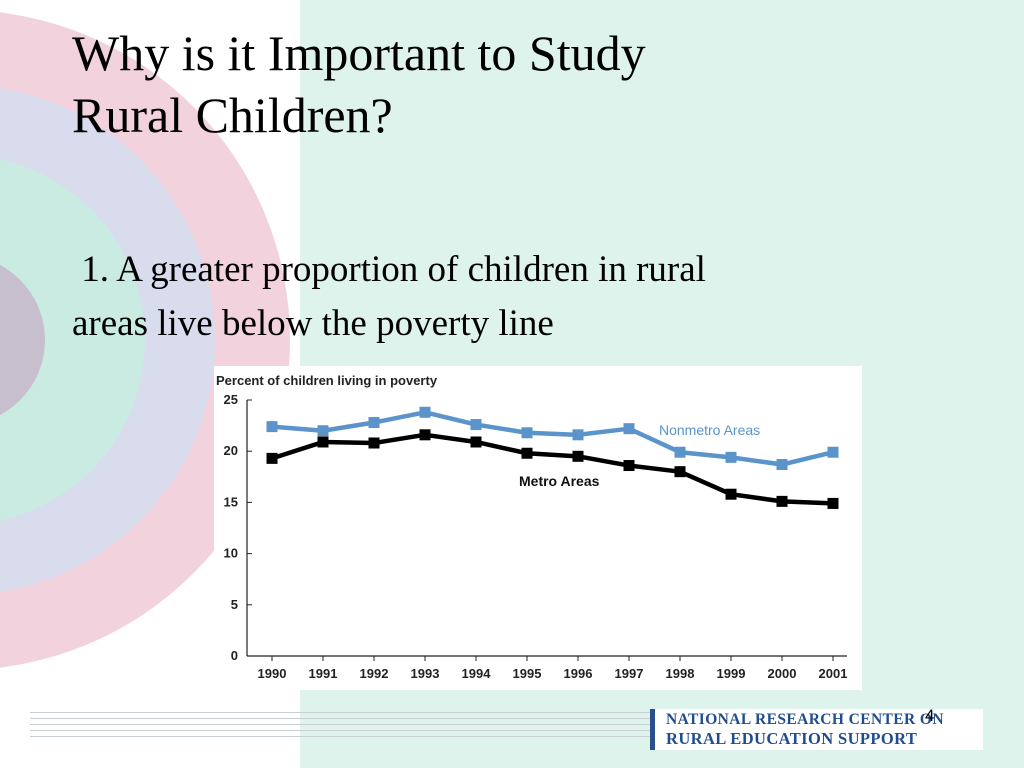 This screenshot has width=1024, height=768. I want to click on logo-line-2: RURAL EDUCATION SUPPORT, so click(792, 738).